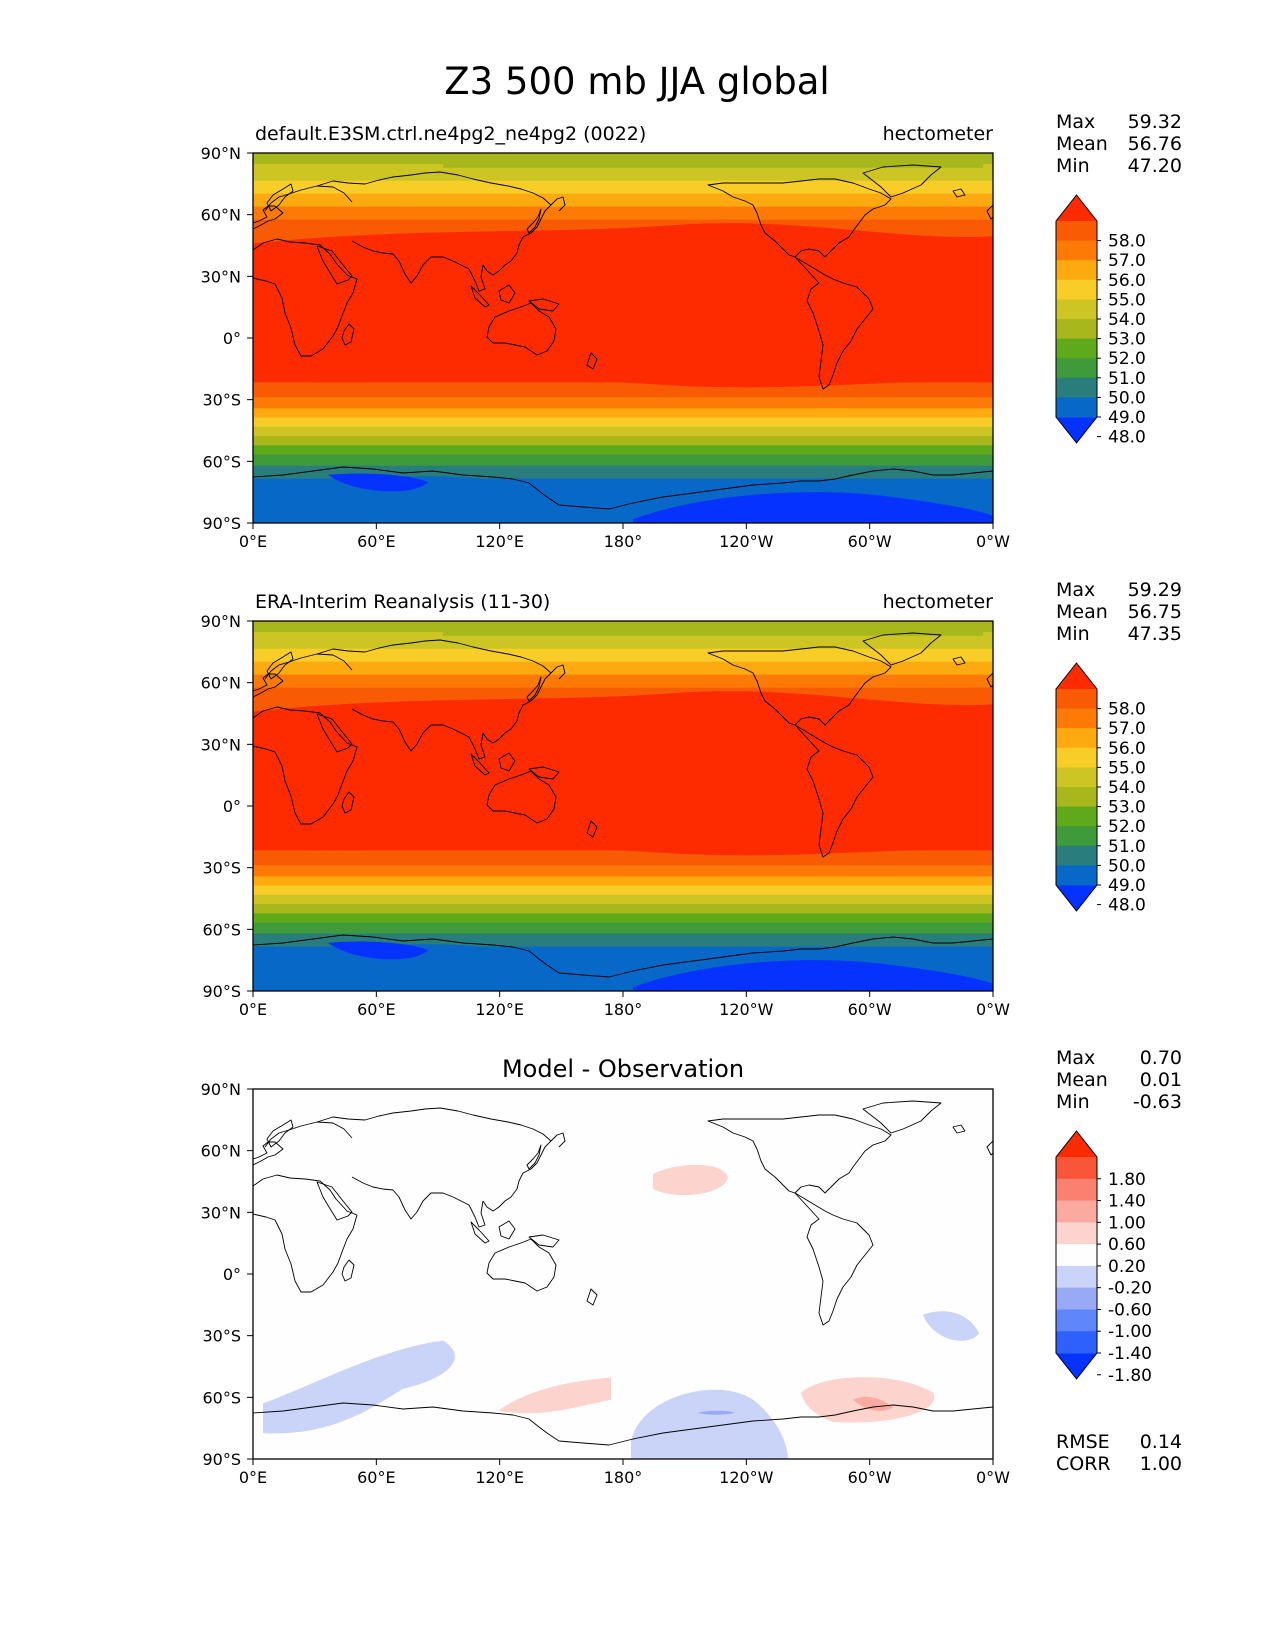 The image size is (1275, 1650). I want to click on colorbar-tick-label: 49.0, so click(1127, 886).